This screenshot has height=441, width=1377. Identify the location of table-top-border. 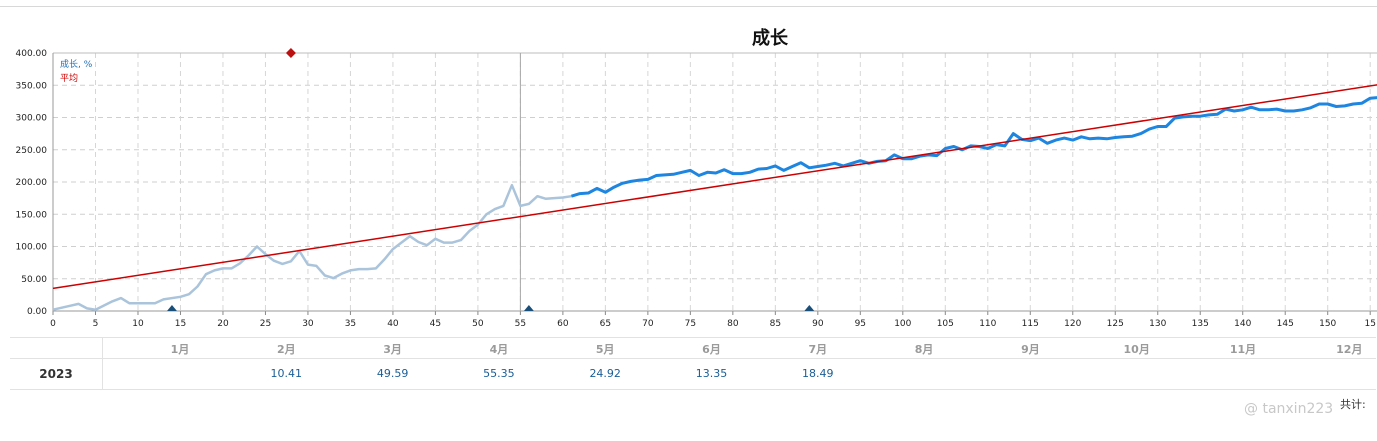
(693, 337).